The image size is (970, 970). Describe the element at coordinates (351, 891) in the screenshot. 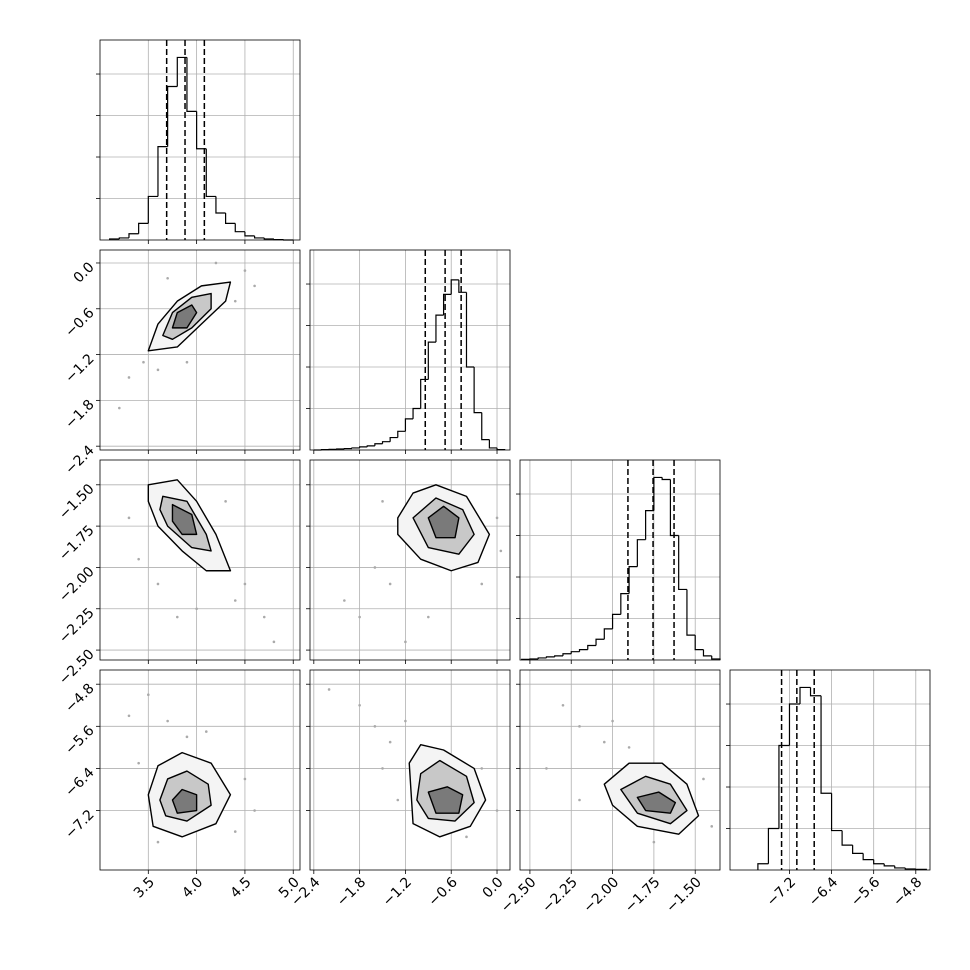

I see `x-tick-label: −1.8` at that location.